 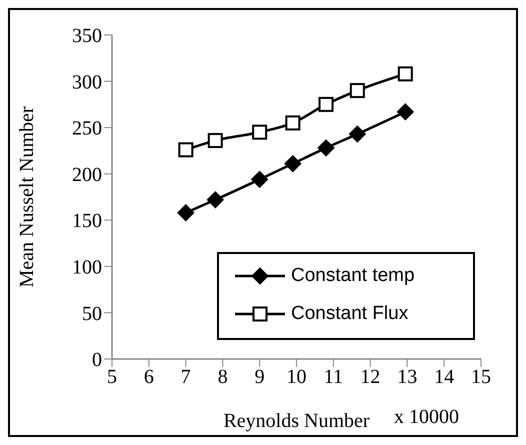 What do you see at coordinates (92, 313) in the screenshot?
I see `y-tick-label: 50` at bounding box center [92, 313].